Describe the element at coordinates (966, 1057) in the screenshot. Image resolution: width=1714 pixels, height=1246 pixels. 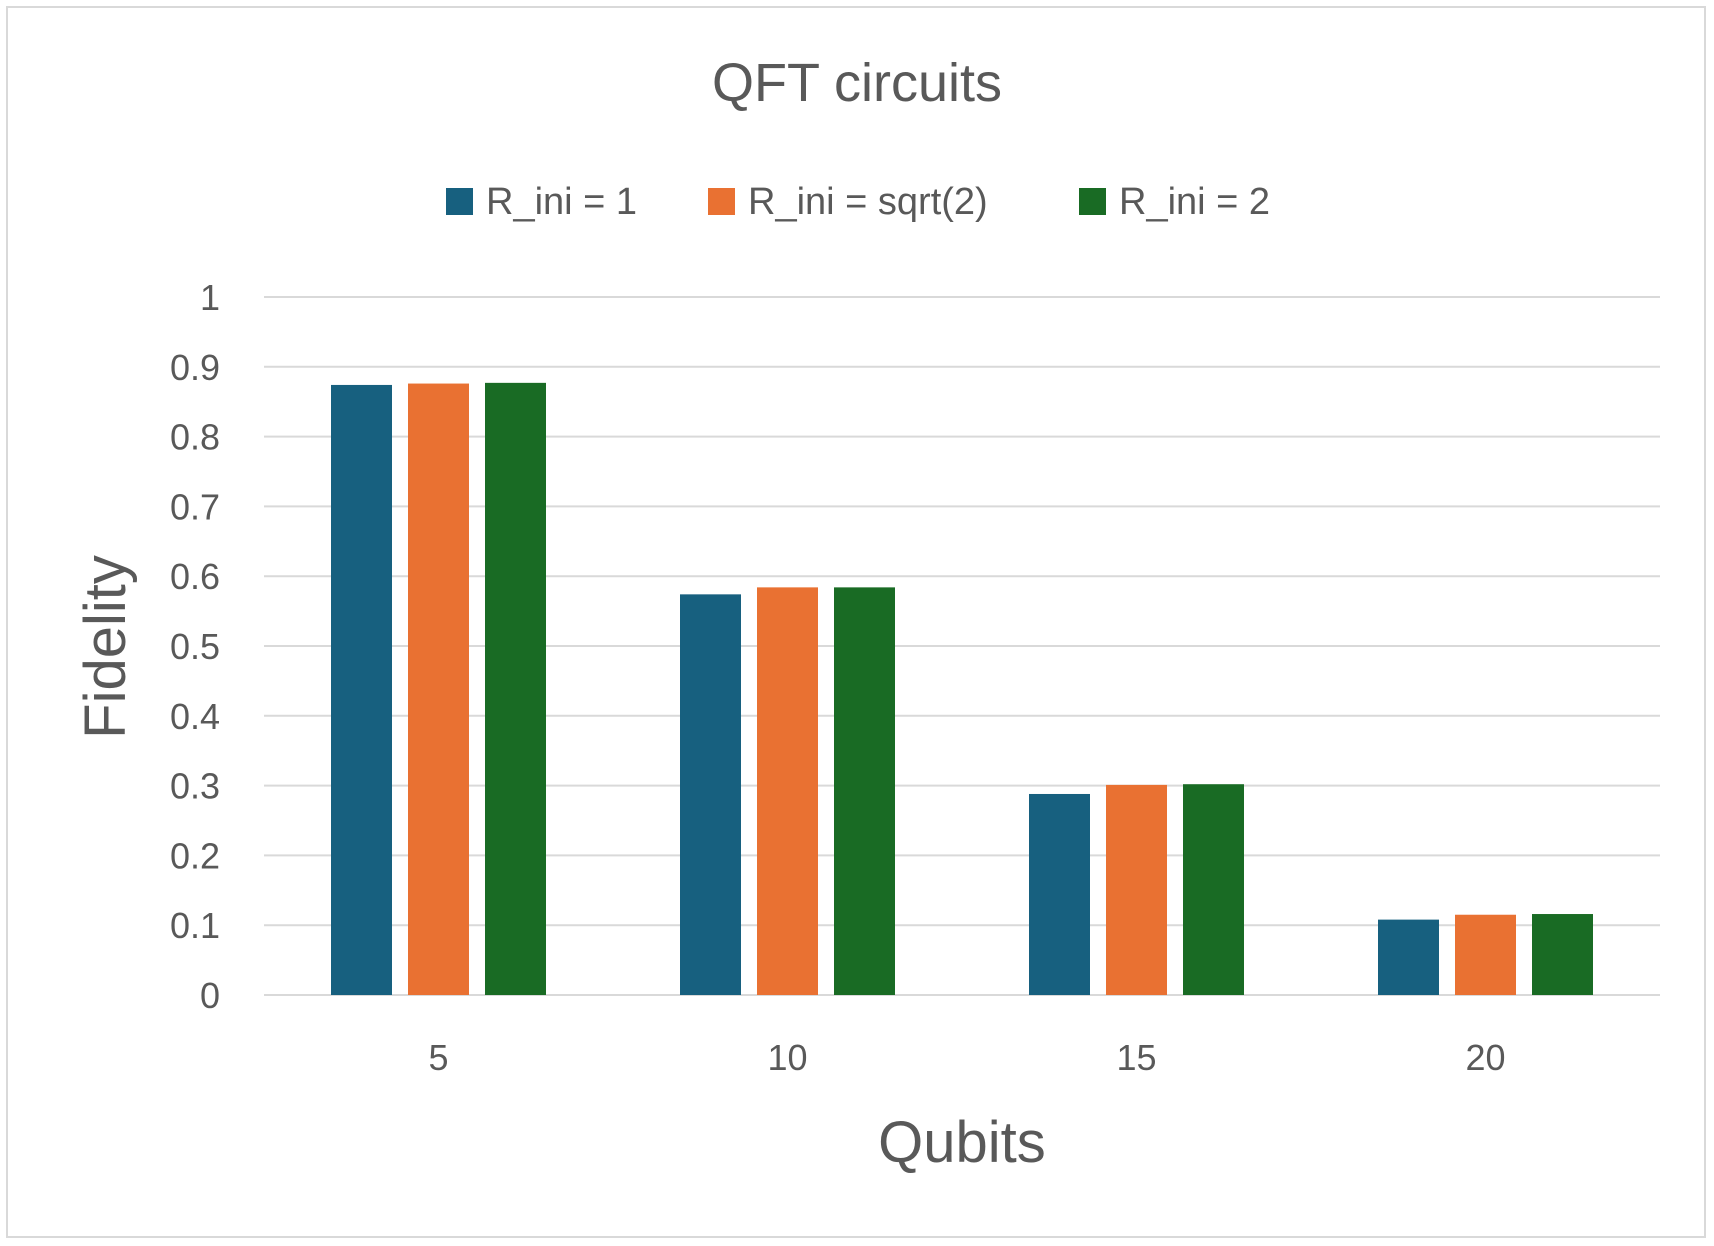
I see `x-axis-ticks: 5 10 15 20` at that location.